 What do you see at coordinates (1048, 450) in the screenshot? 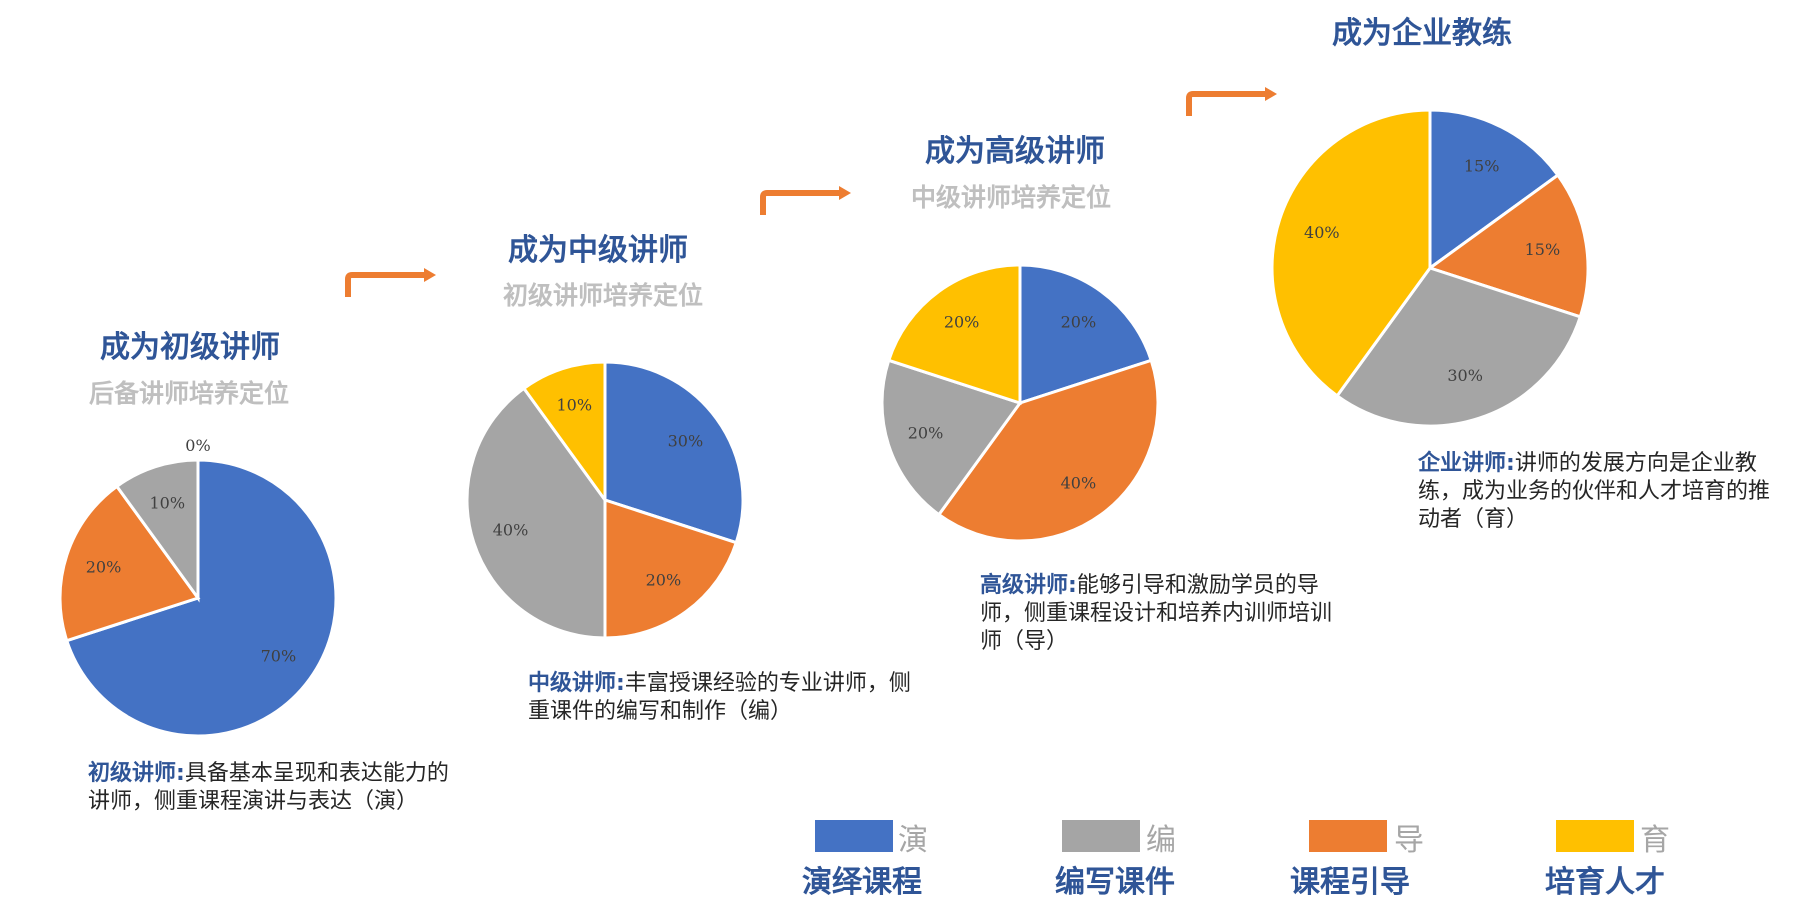
I see `stage3-pie-slice-导` at bounding box center [1048, 450].